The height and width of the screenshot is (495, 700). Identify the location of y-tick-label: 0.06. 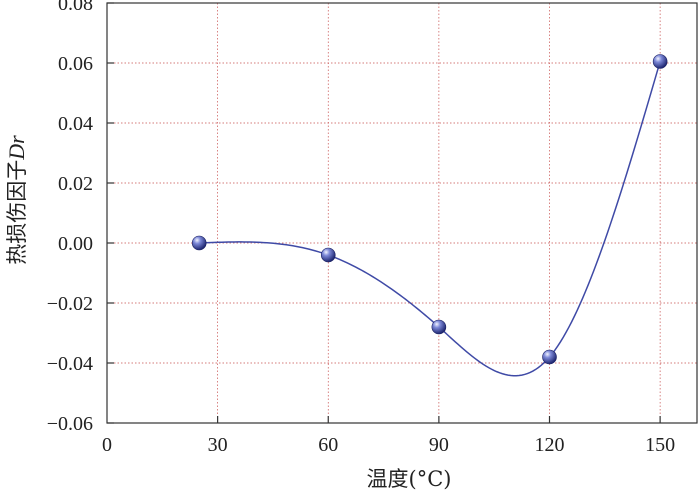
(75, 64).